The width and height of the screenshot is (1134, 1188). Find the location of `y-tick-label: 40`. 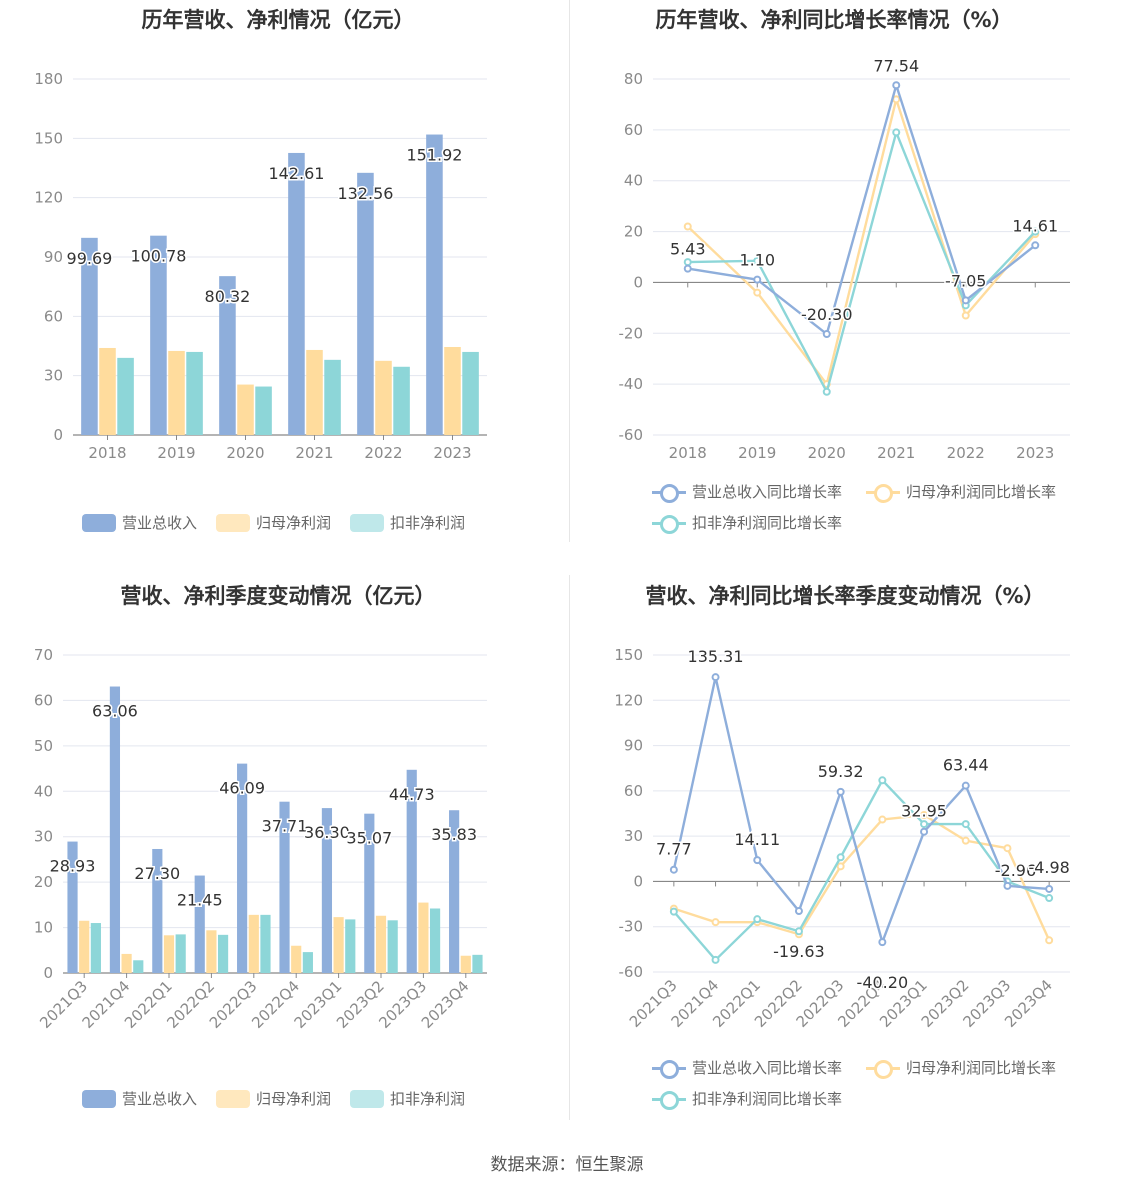

y-tick-label: 40 is located at coordinates (43, 791).